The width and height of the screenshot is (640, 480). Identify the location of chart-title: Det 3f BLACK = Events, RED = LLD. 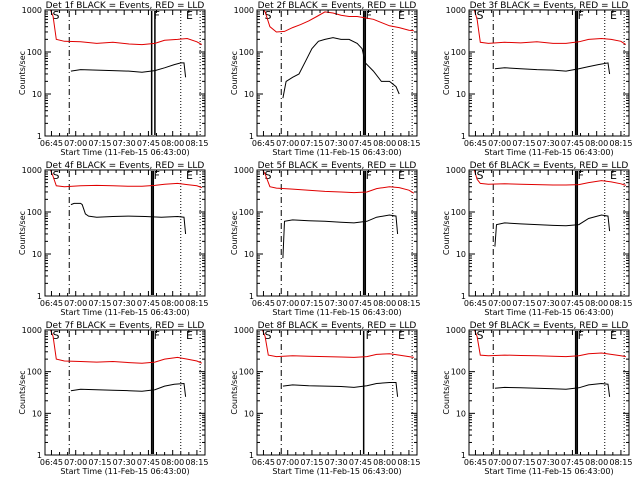
(549, 6).